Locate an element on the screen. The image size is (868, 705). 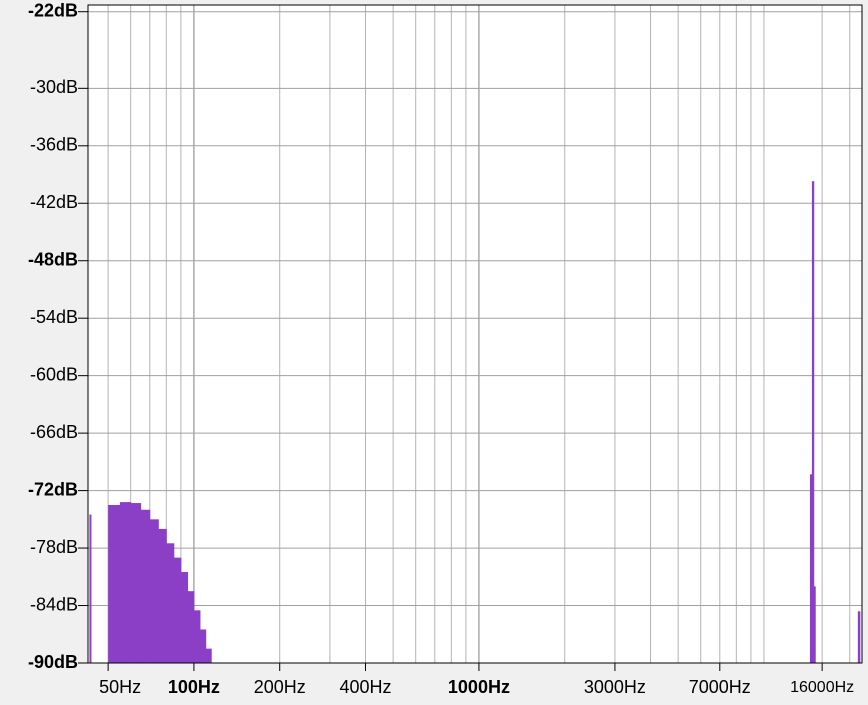
y-tick-label: -42dB is located at coordinates (54, 202).